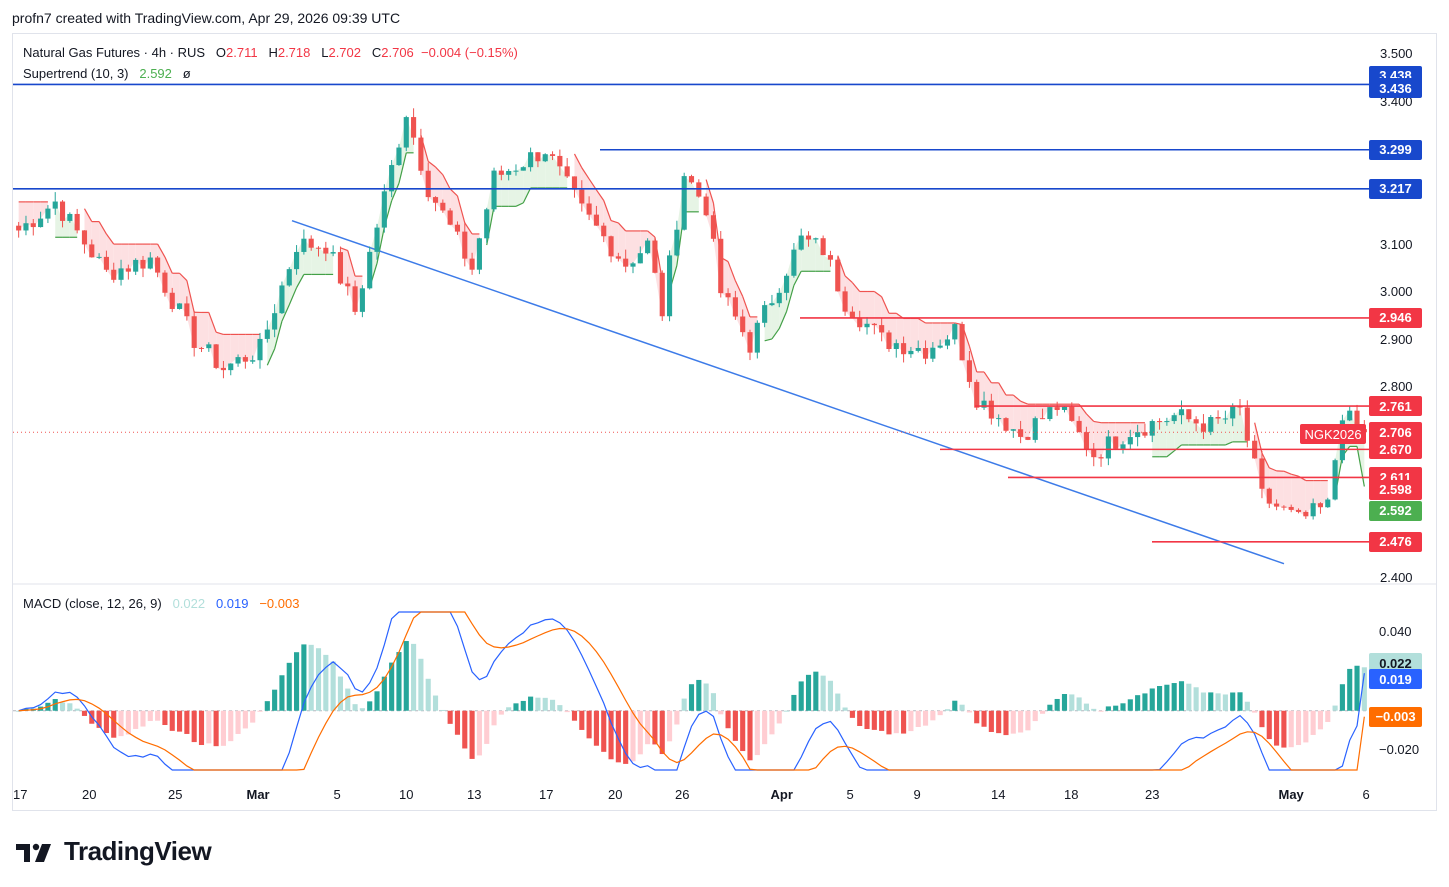  Describe the element at coordinates (175, 794) in the screenshot. I see `time-axis-tick: 25` at that location.